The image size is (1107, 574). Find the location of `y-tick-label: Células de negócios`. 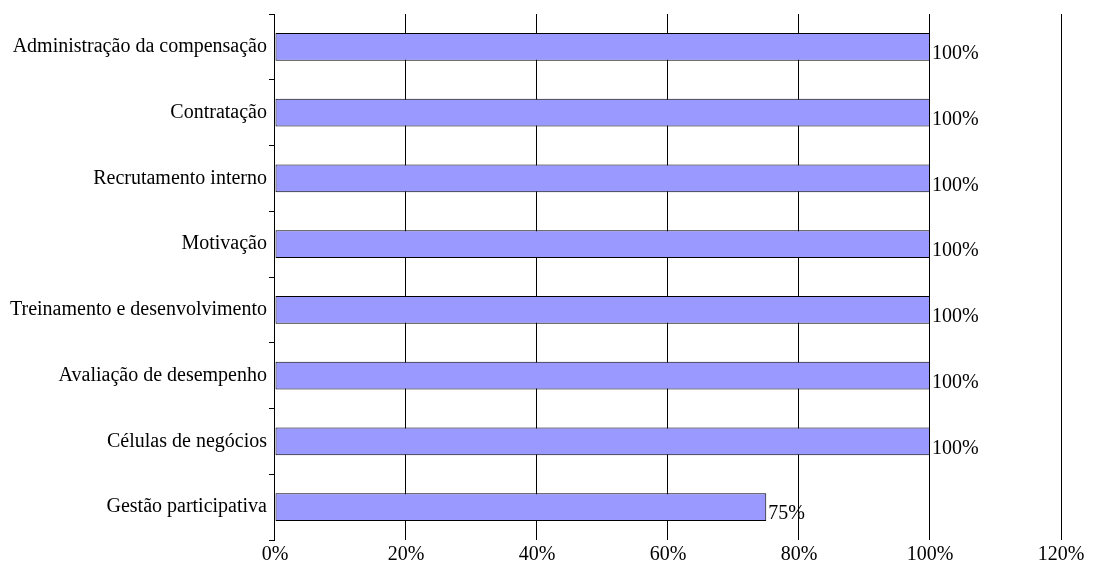

y-tick-label: Células de negócios is located at coordinates (187, 440).